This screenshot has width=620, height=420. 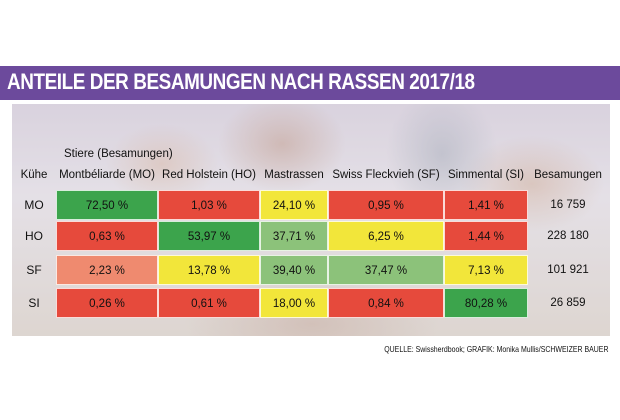 I want to click on table-cell: 1,03 %, so click(x=209, y=205).